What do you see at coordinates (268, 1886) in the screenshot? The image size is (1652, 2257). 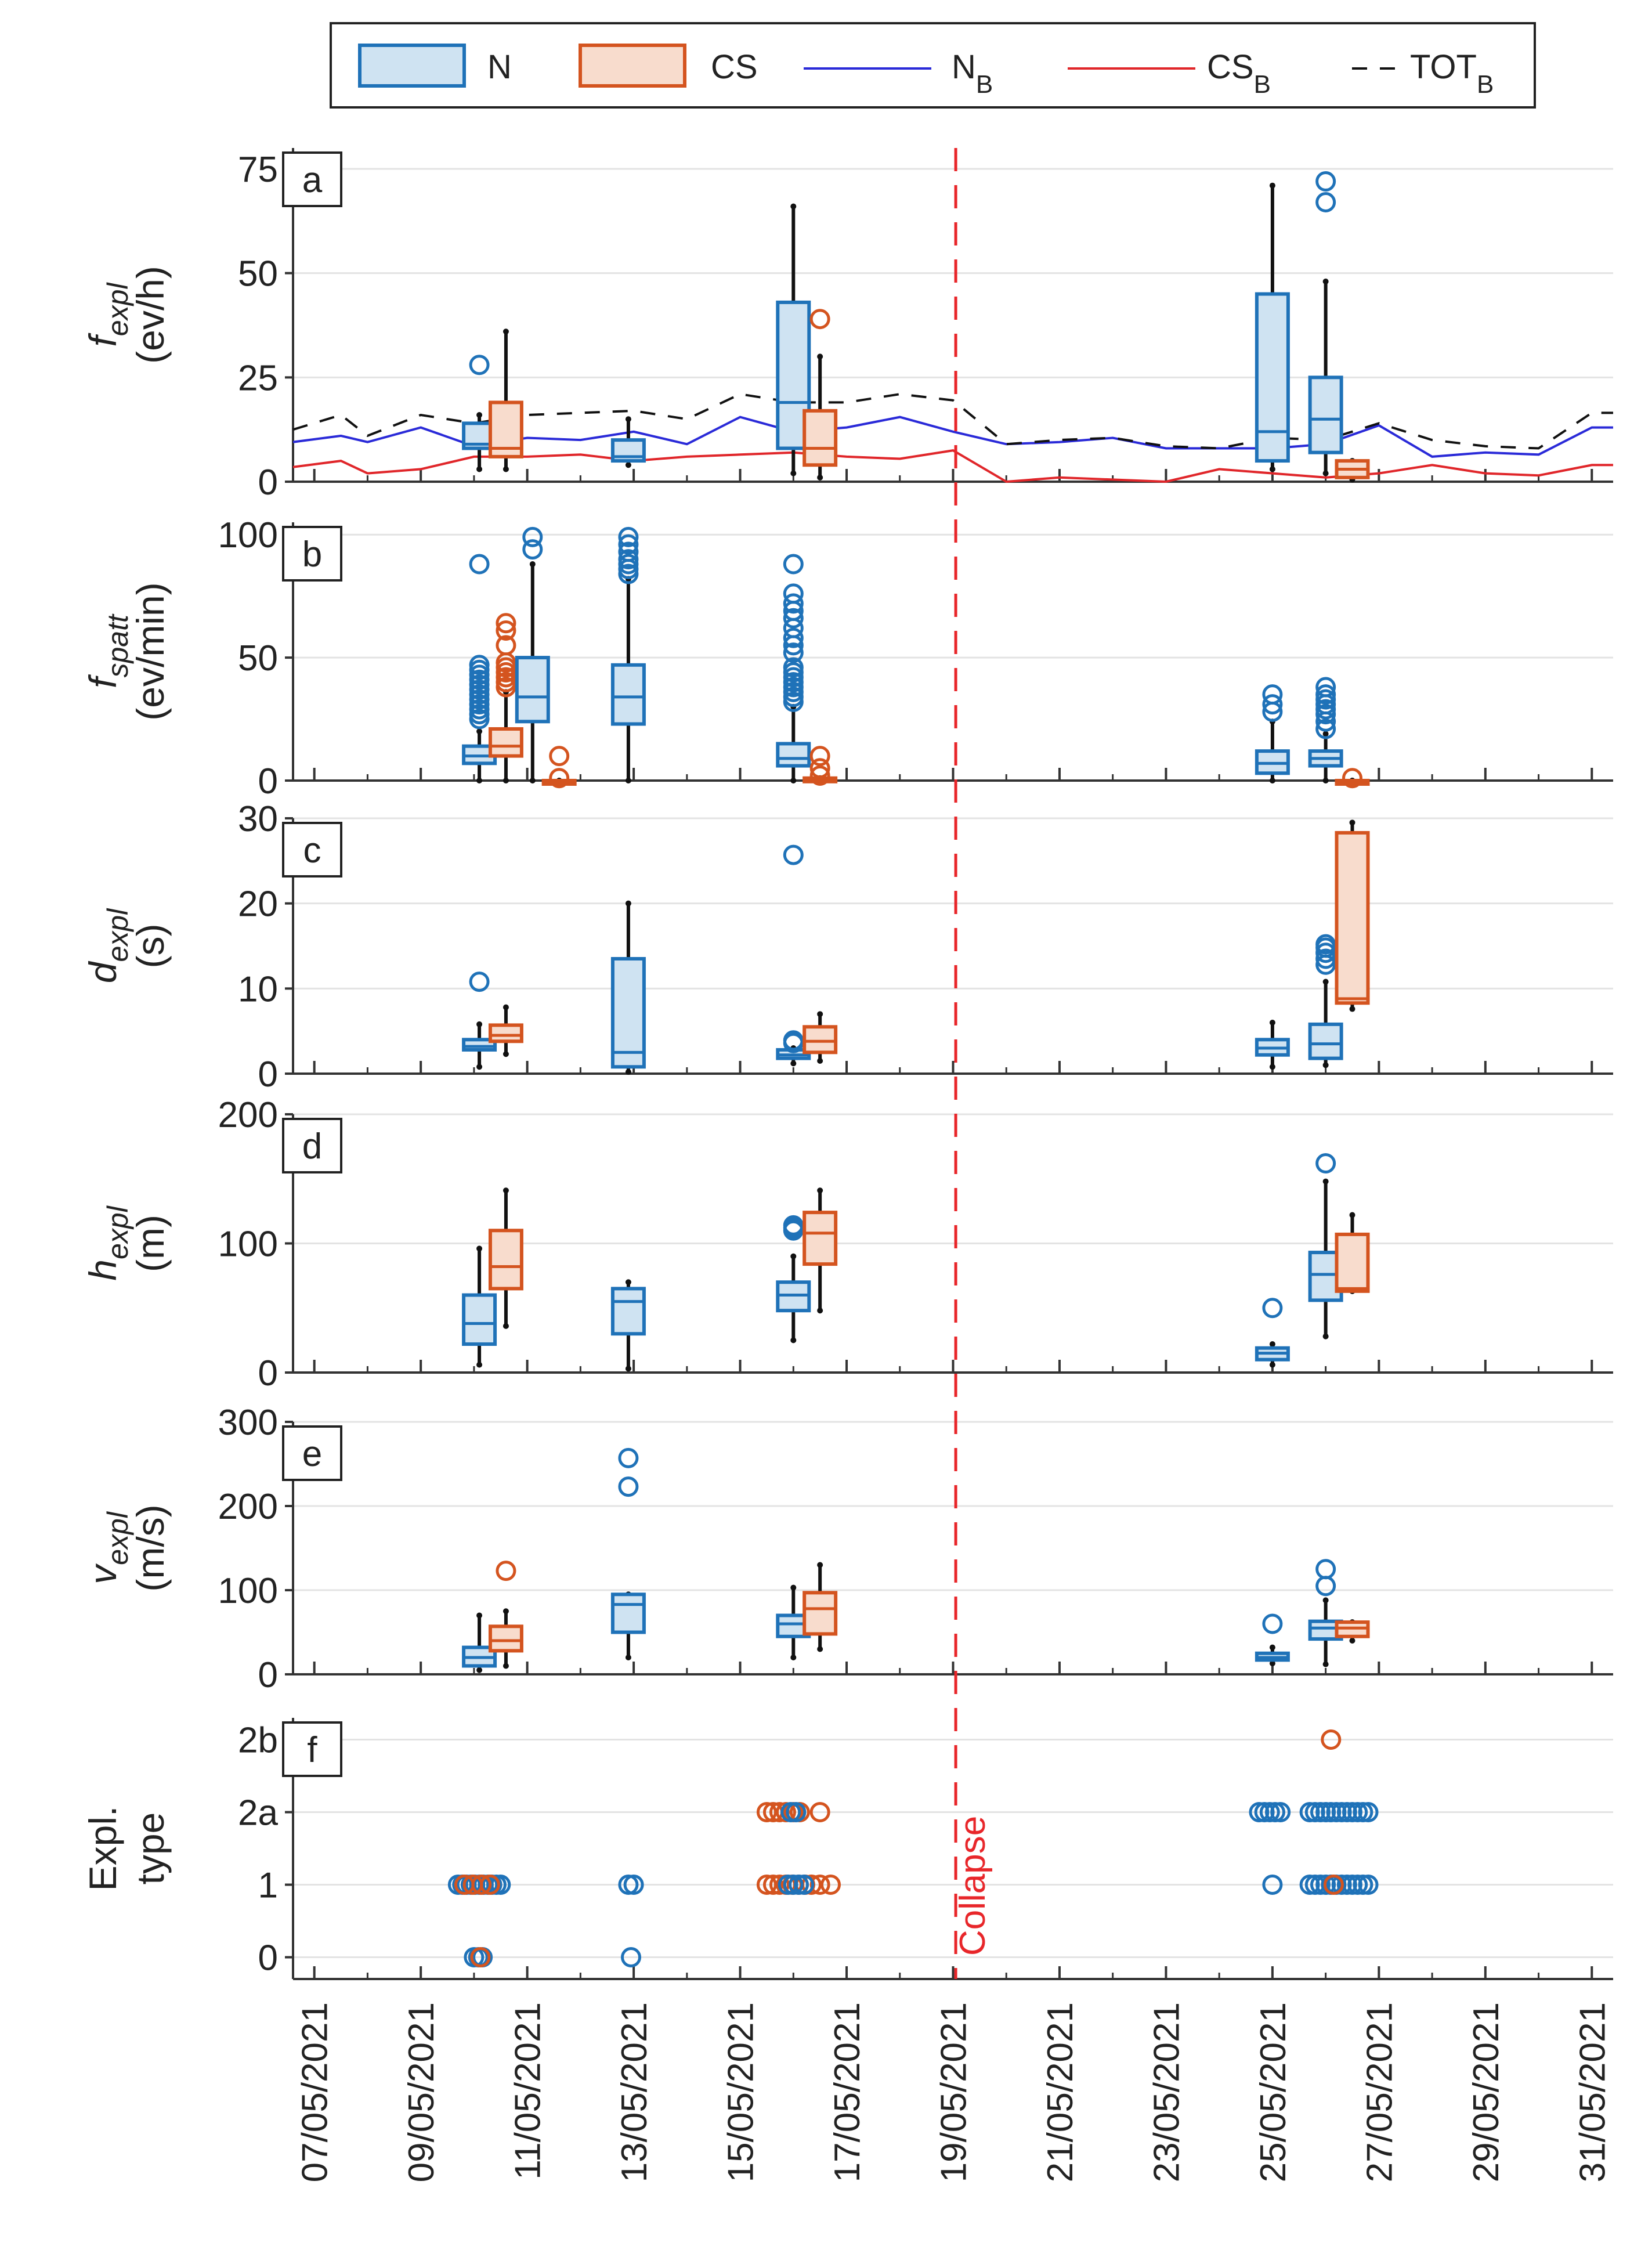 I see `y-tick-label: 1` at bounding box center [268, 1886].